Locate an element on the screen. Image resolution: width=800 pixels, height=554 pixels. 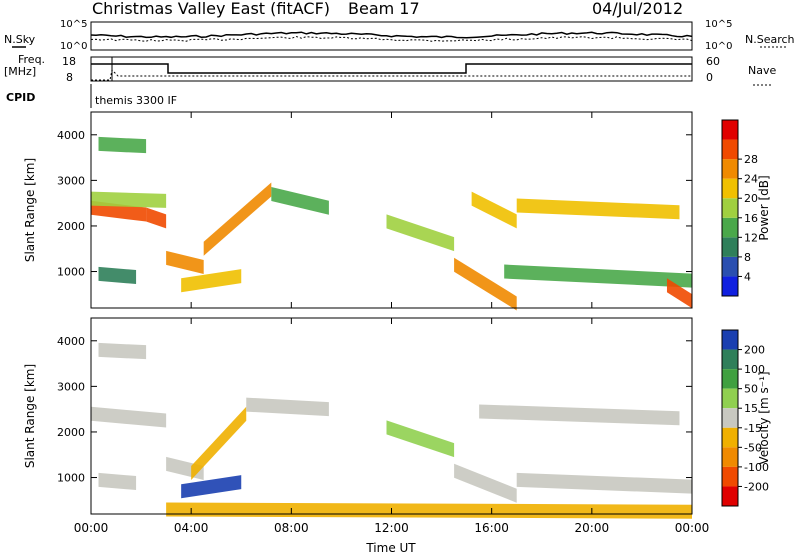
colorbar-tick-label: 16 is located at coordinates (751, 218).